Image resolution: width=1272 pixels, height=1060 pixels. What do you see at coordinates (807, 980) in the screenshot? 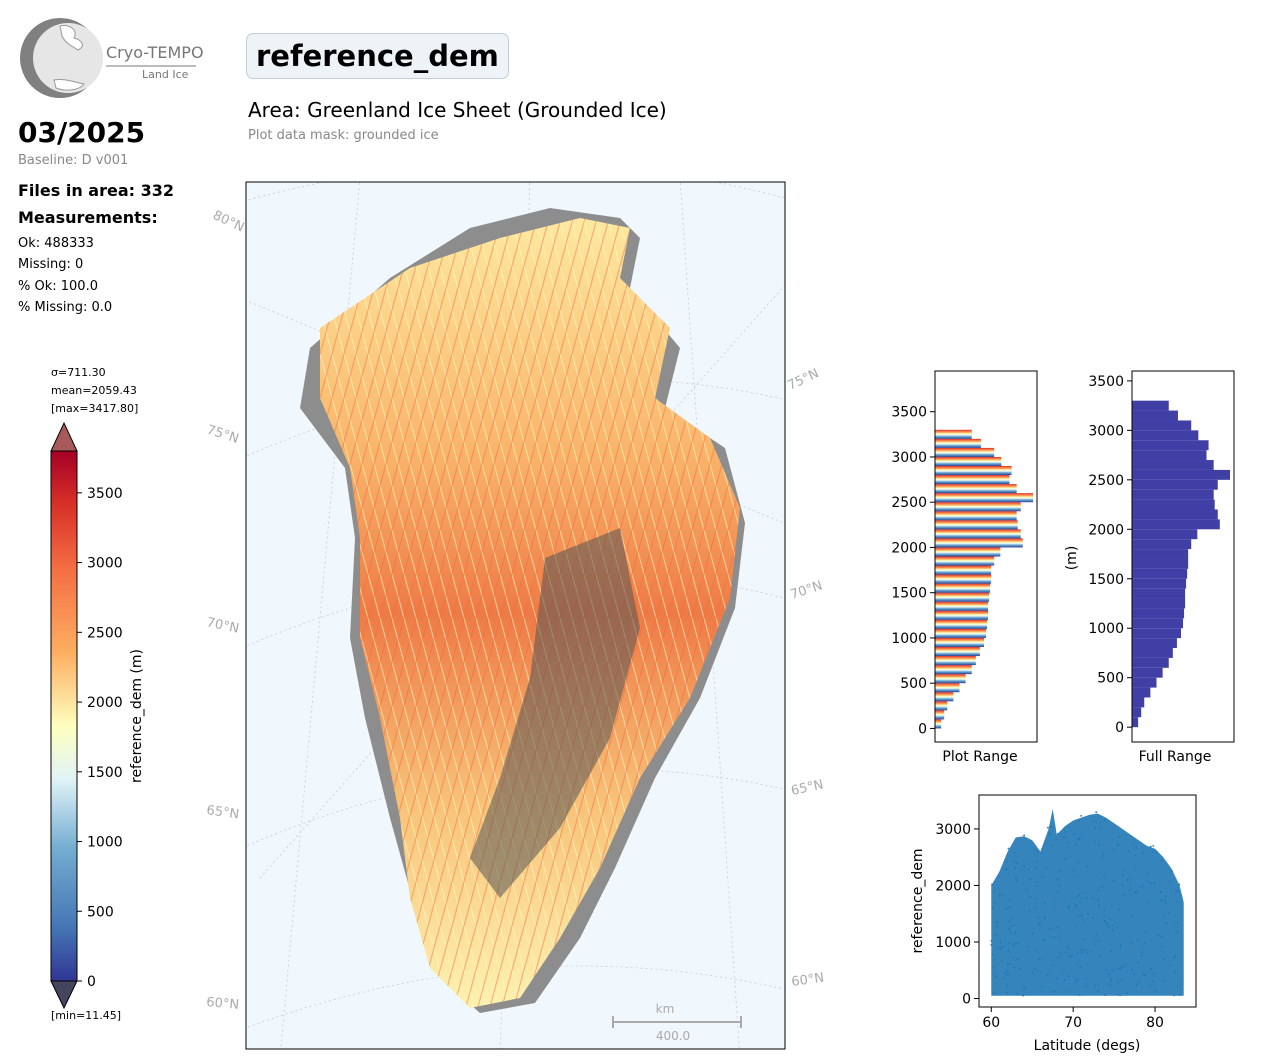
I see `lat-label: 60°N` at bounding box center [807, 980].